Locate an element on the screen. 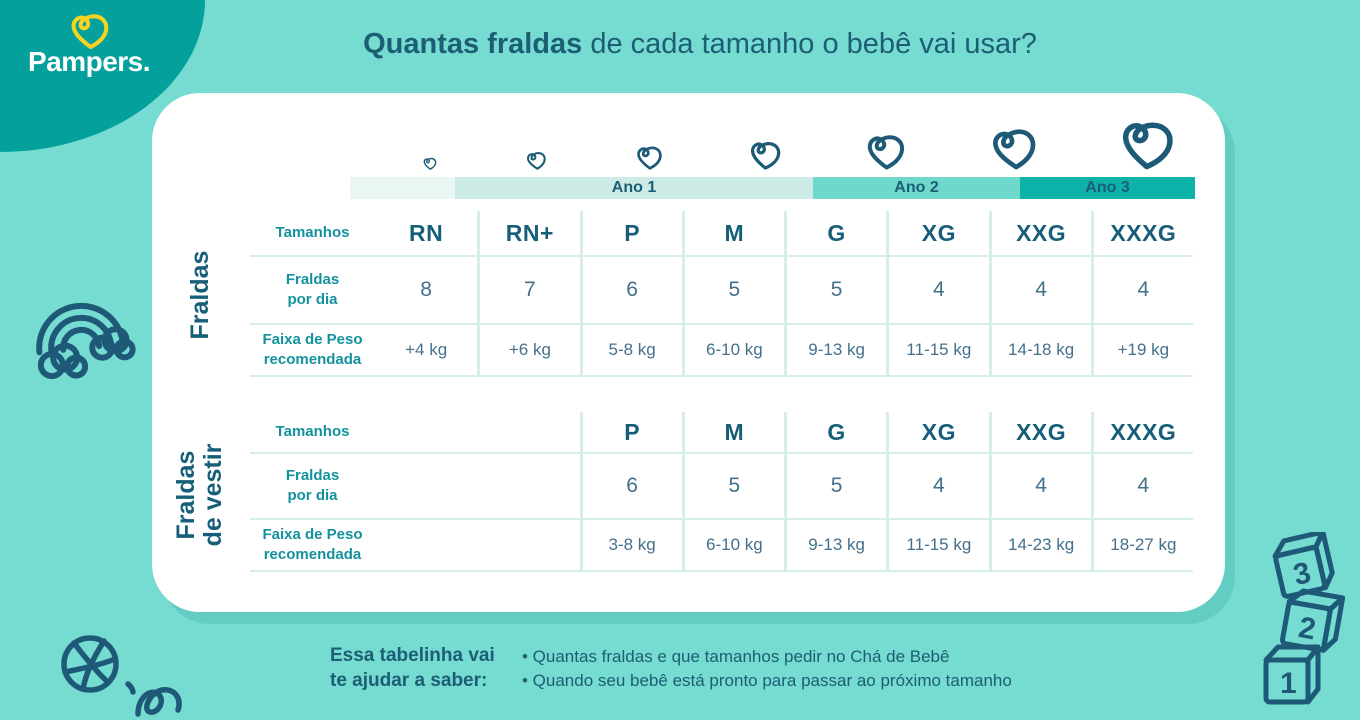 This screenshot has height=720, width=1360. size-header: XXXG is located at coordinates (1141, 234).